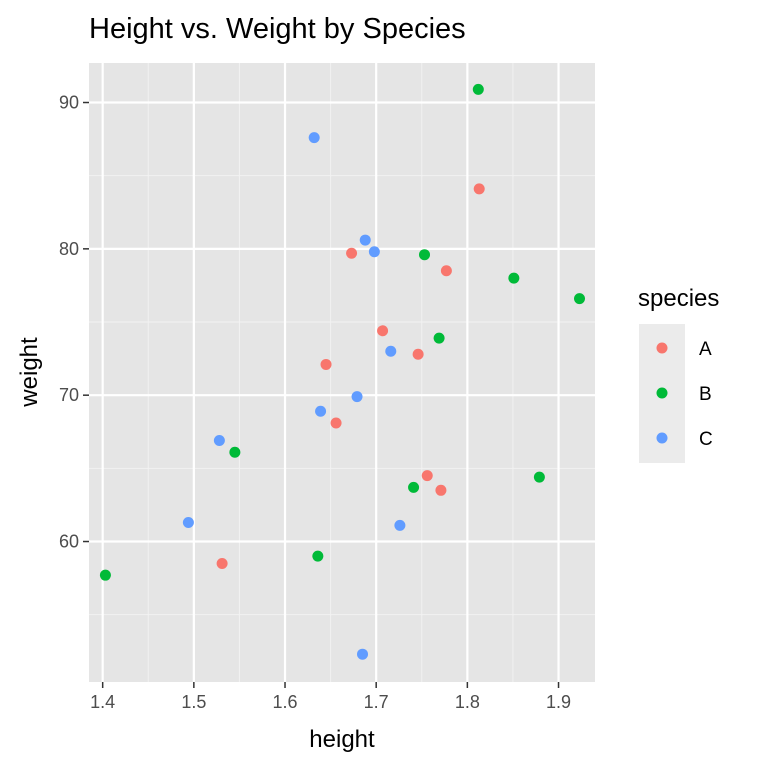 This screenshot has height=768, width=768. What do you see at coordinates (662, 438) in the screenshot?
I see `legend-key-c` at bounding box center [662, 438].